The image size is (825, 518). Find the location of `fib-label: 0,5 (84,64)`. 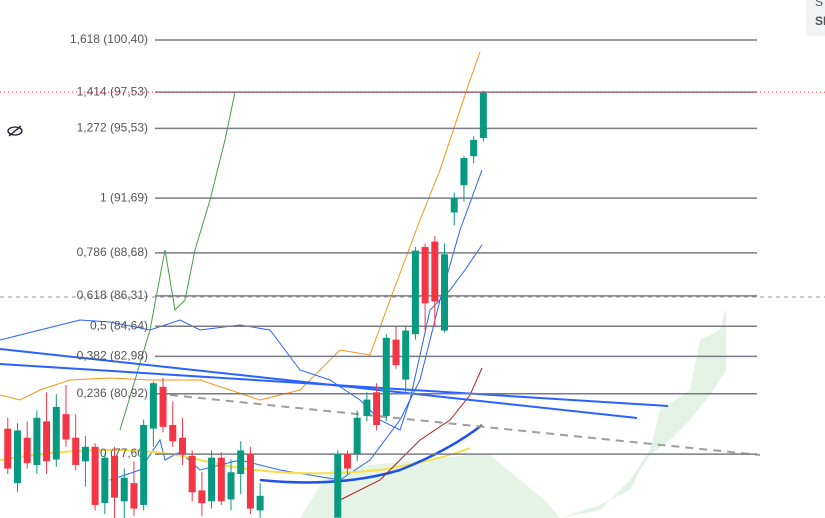

fib-label: 0,5 (84,64) is located at coordinates (119, 325).